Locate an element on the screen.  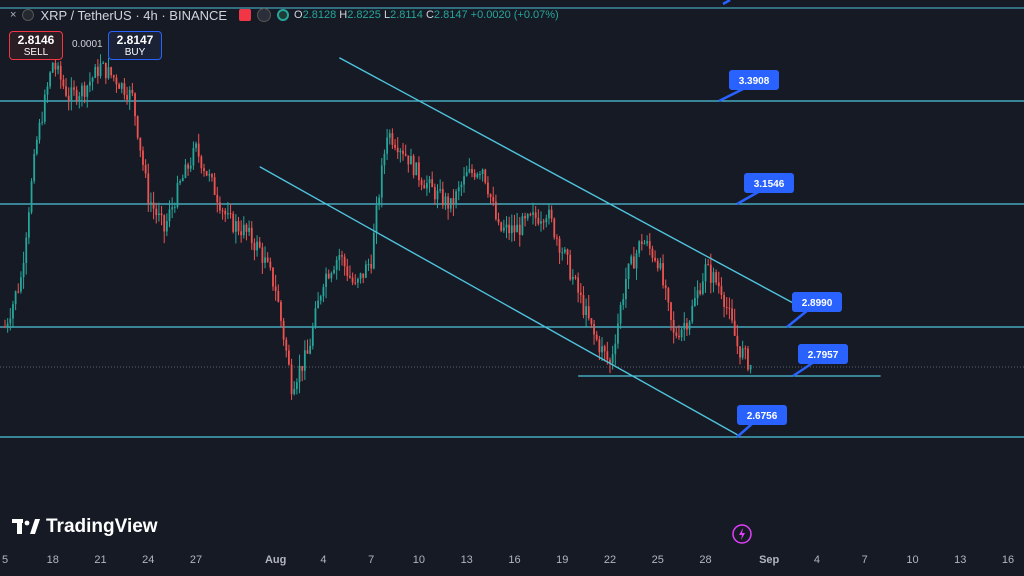
x-tick-label: 4 is located at coordinates (817, 560).